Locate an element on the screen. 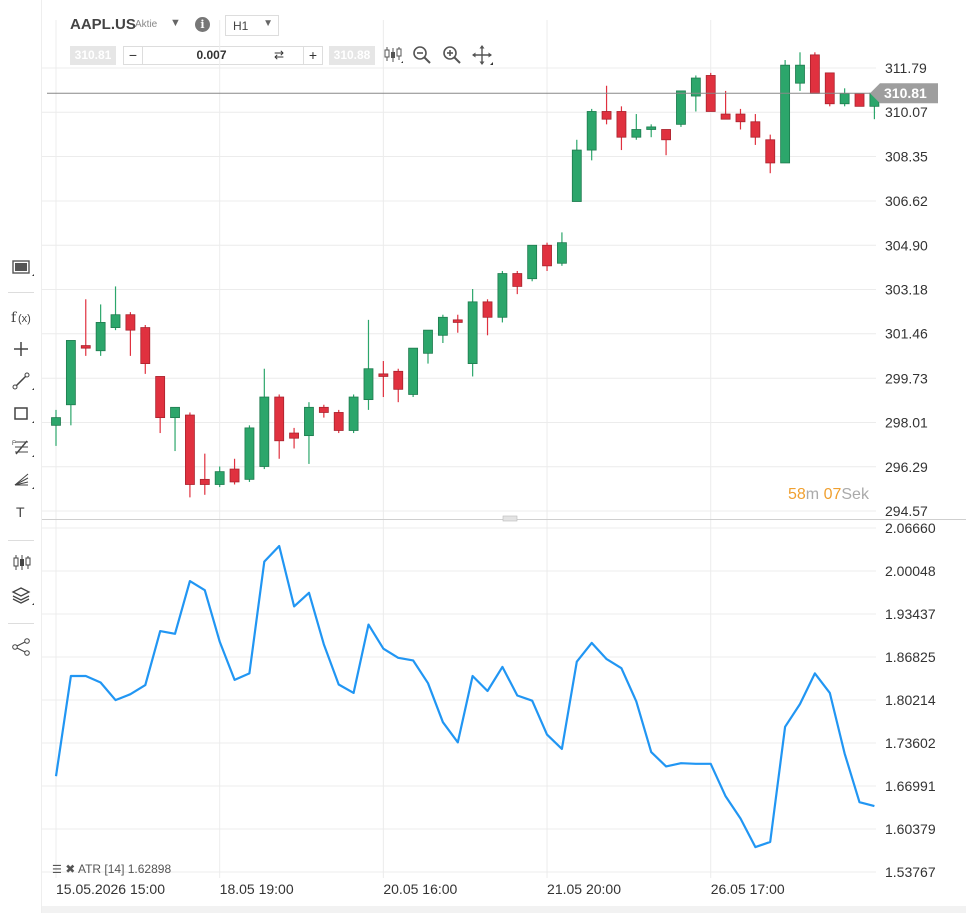  current-price-label: 310.81 is located at coordinates (905, 93).